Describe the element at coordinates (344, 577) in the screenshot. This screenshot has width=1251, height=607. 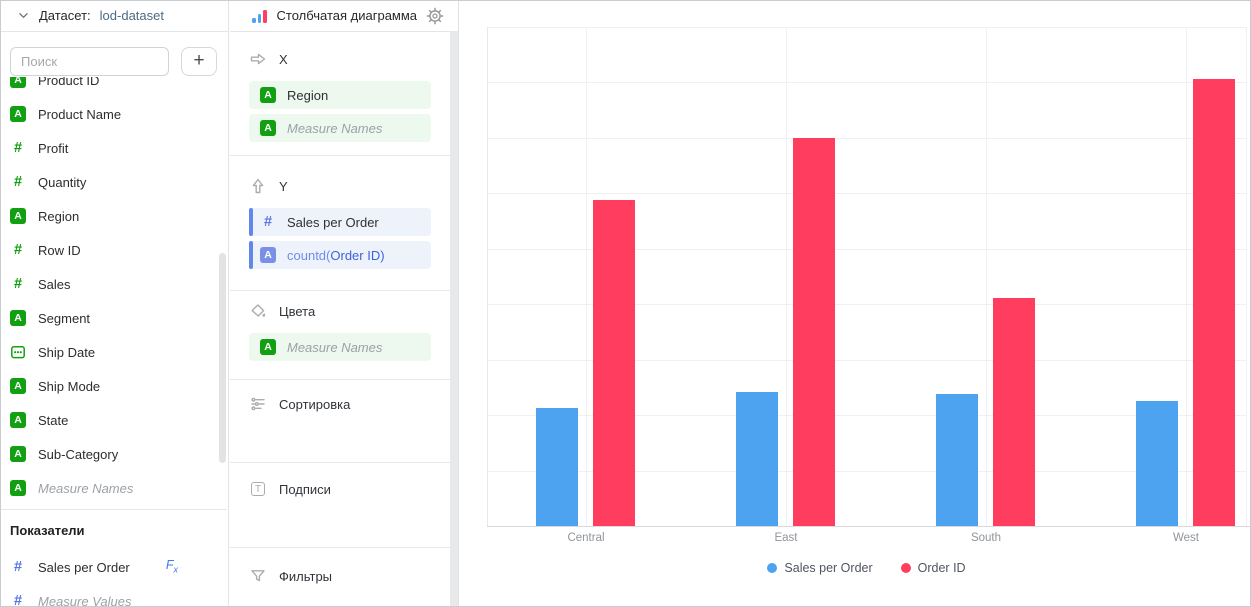
I see `config-section-filter: Фильтры` at that location.